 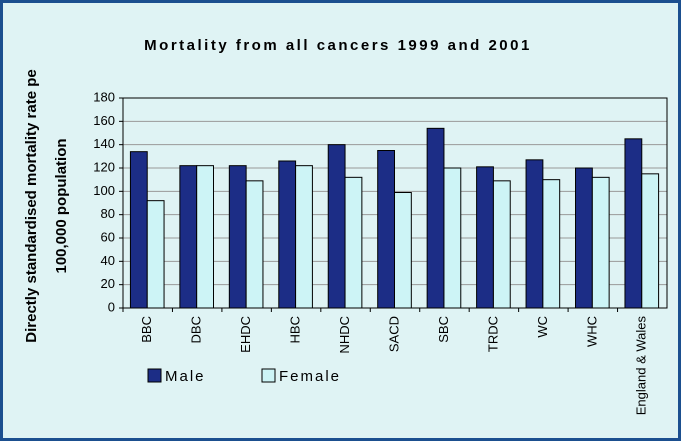 I want to click on x-tick-label: NHDC, so click(x=344, y=335).